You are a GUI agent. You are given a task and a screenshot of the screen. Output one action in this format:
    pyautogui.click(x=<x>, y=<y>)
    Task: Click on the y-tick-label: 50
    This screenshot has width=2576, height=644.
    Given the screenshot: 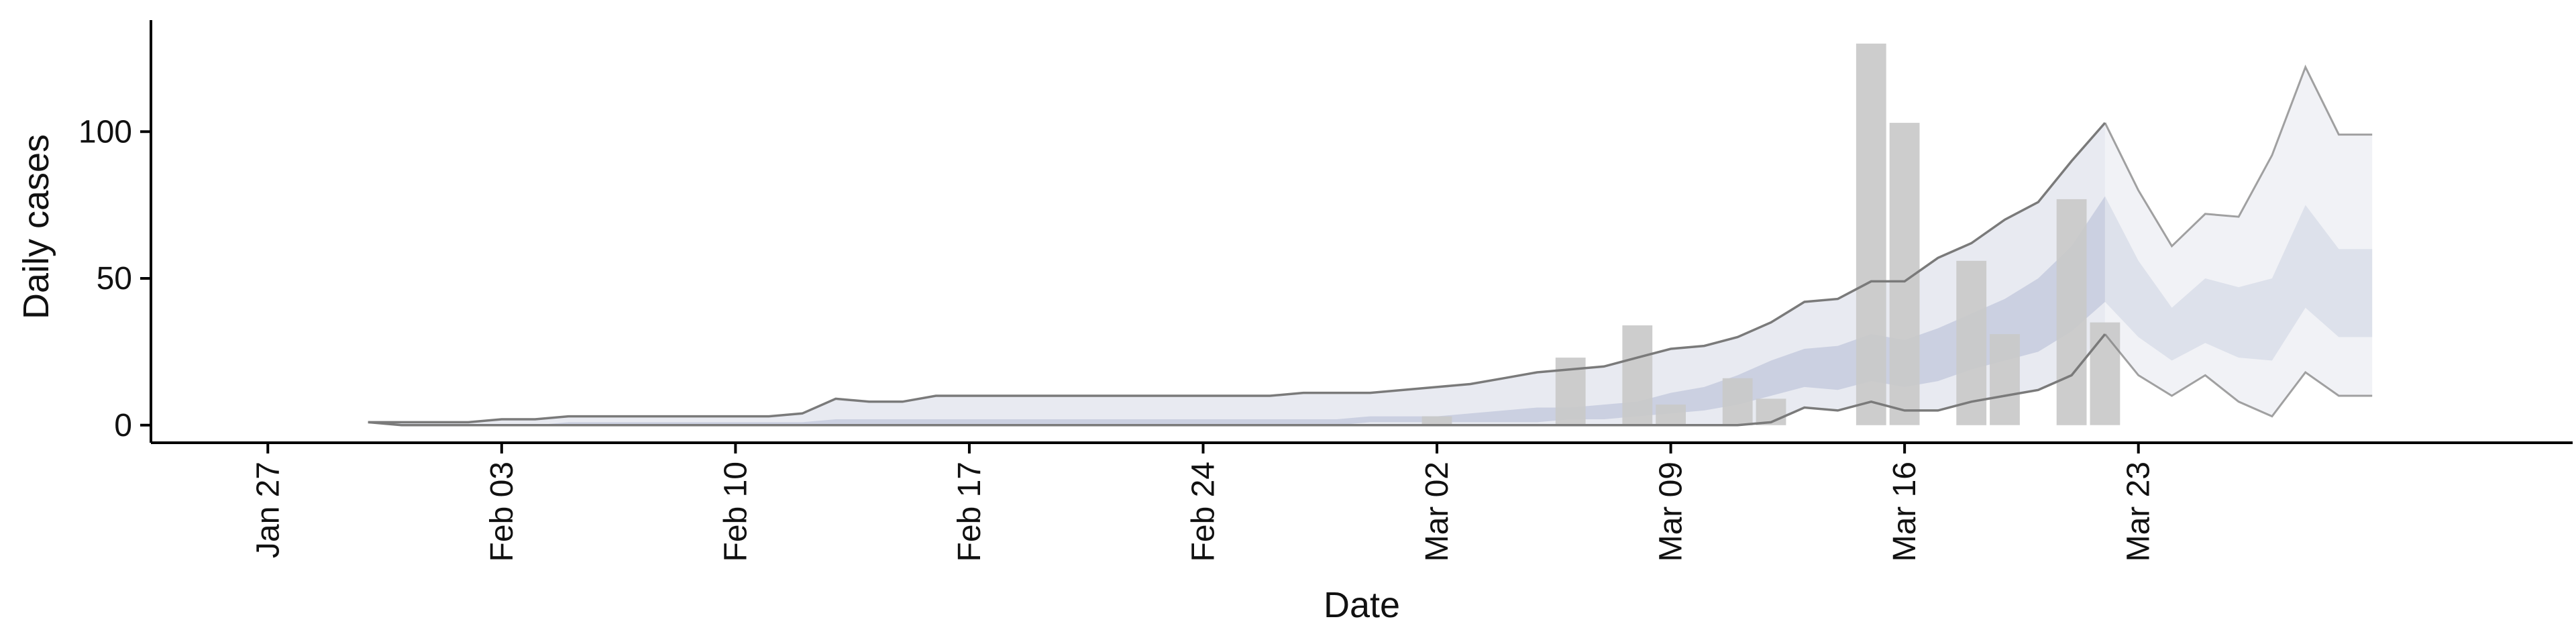 What is the action you would take?
    pyautogui.click(x=114, y=279)
    